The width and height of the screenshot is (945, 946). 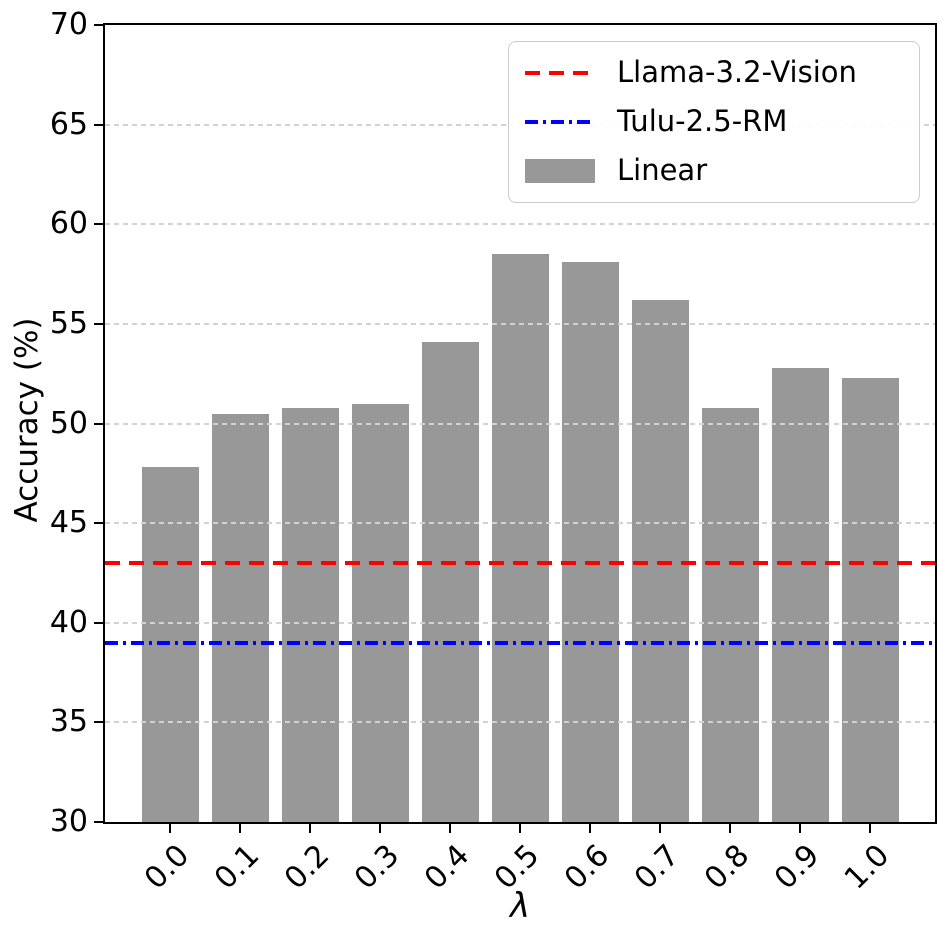 What do you see at coordinates (730, 614) in the screenshot?
I see `bar-lambda-0.8` at bounding box center [730, 614].